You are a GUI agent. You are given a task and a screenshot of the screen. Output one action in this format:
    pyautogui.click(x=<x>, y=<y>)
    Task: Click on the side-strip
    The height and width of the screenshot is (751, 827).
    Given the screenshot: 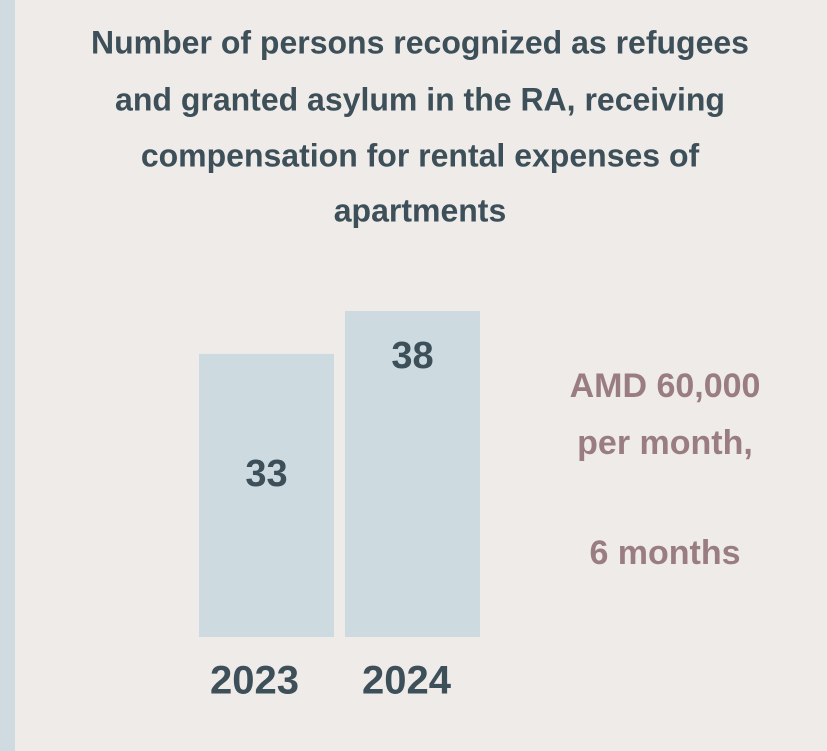 What is the action you would take?
    pyautogui.click(x=7, y=375)
    